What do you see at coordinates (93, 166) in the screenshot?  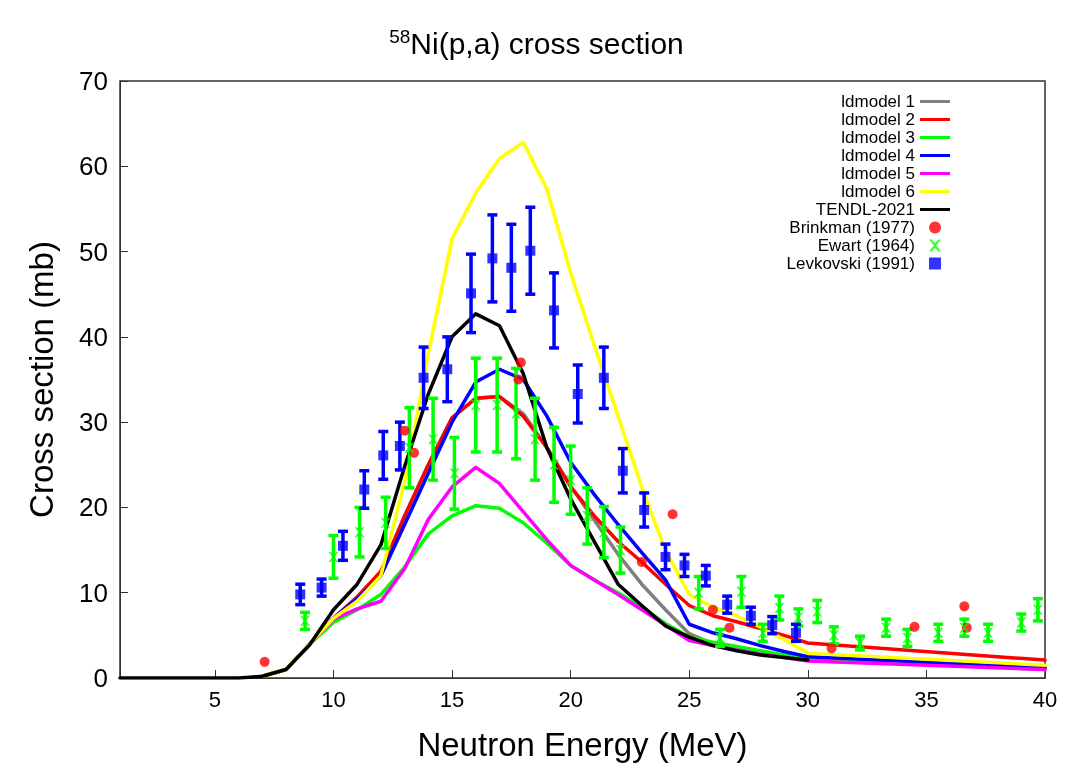 I see `y-tick-label: 60` at bounding box center [93, 166].